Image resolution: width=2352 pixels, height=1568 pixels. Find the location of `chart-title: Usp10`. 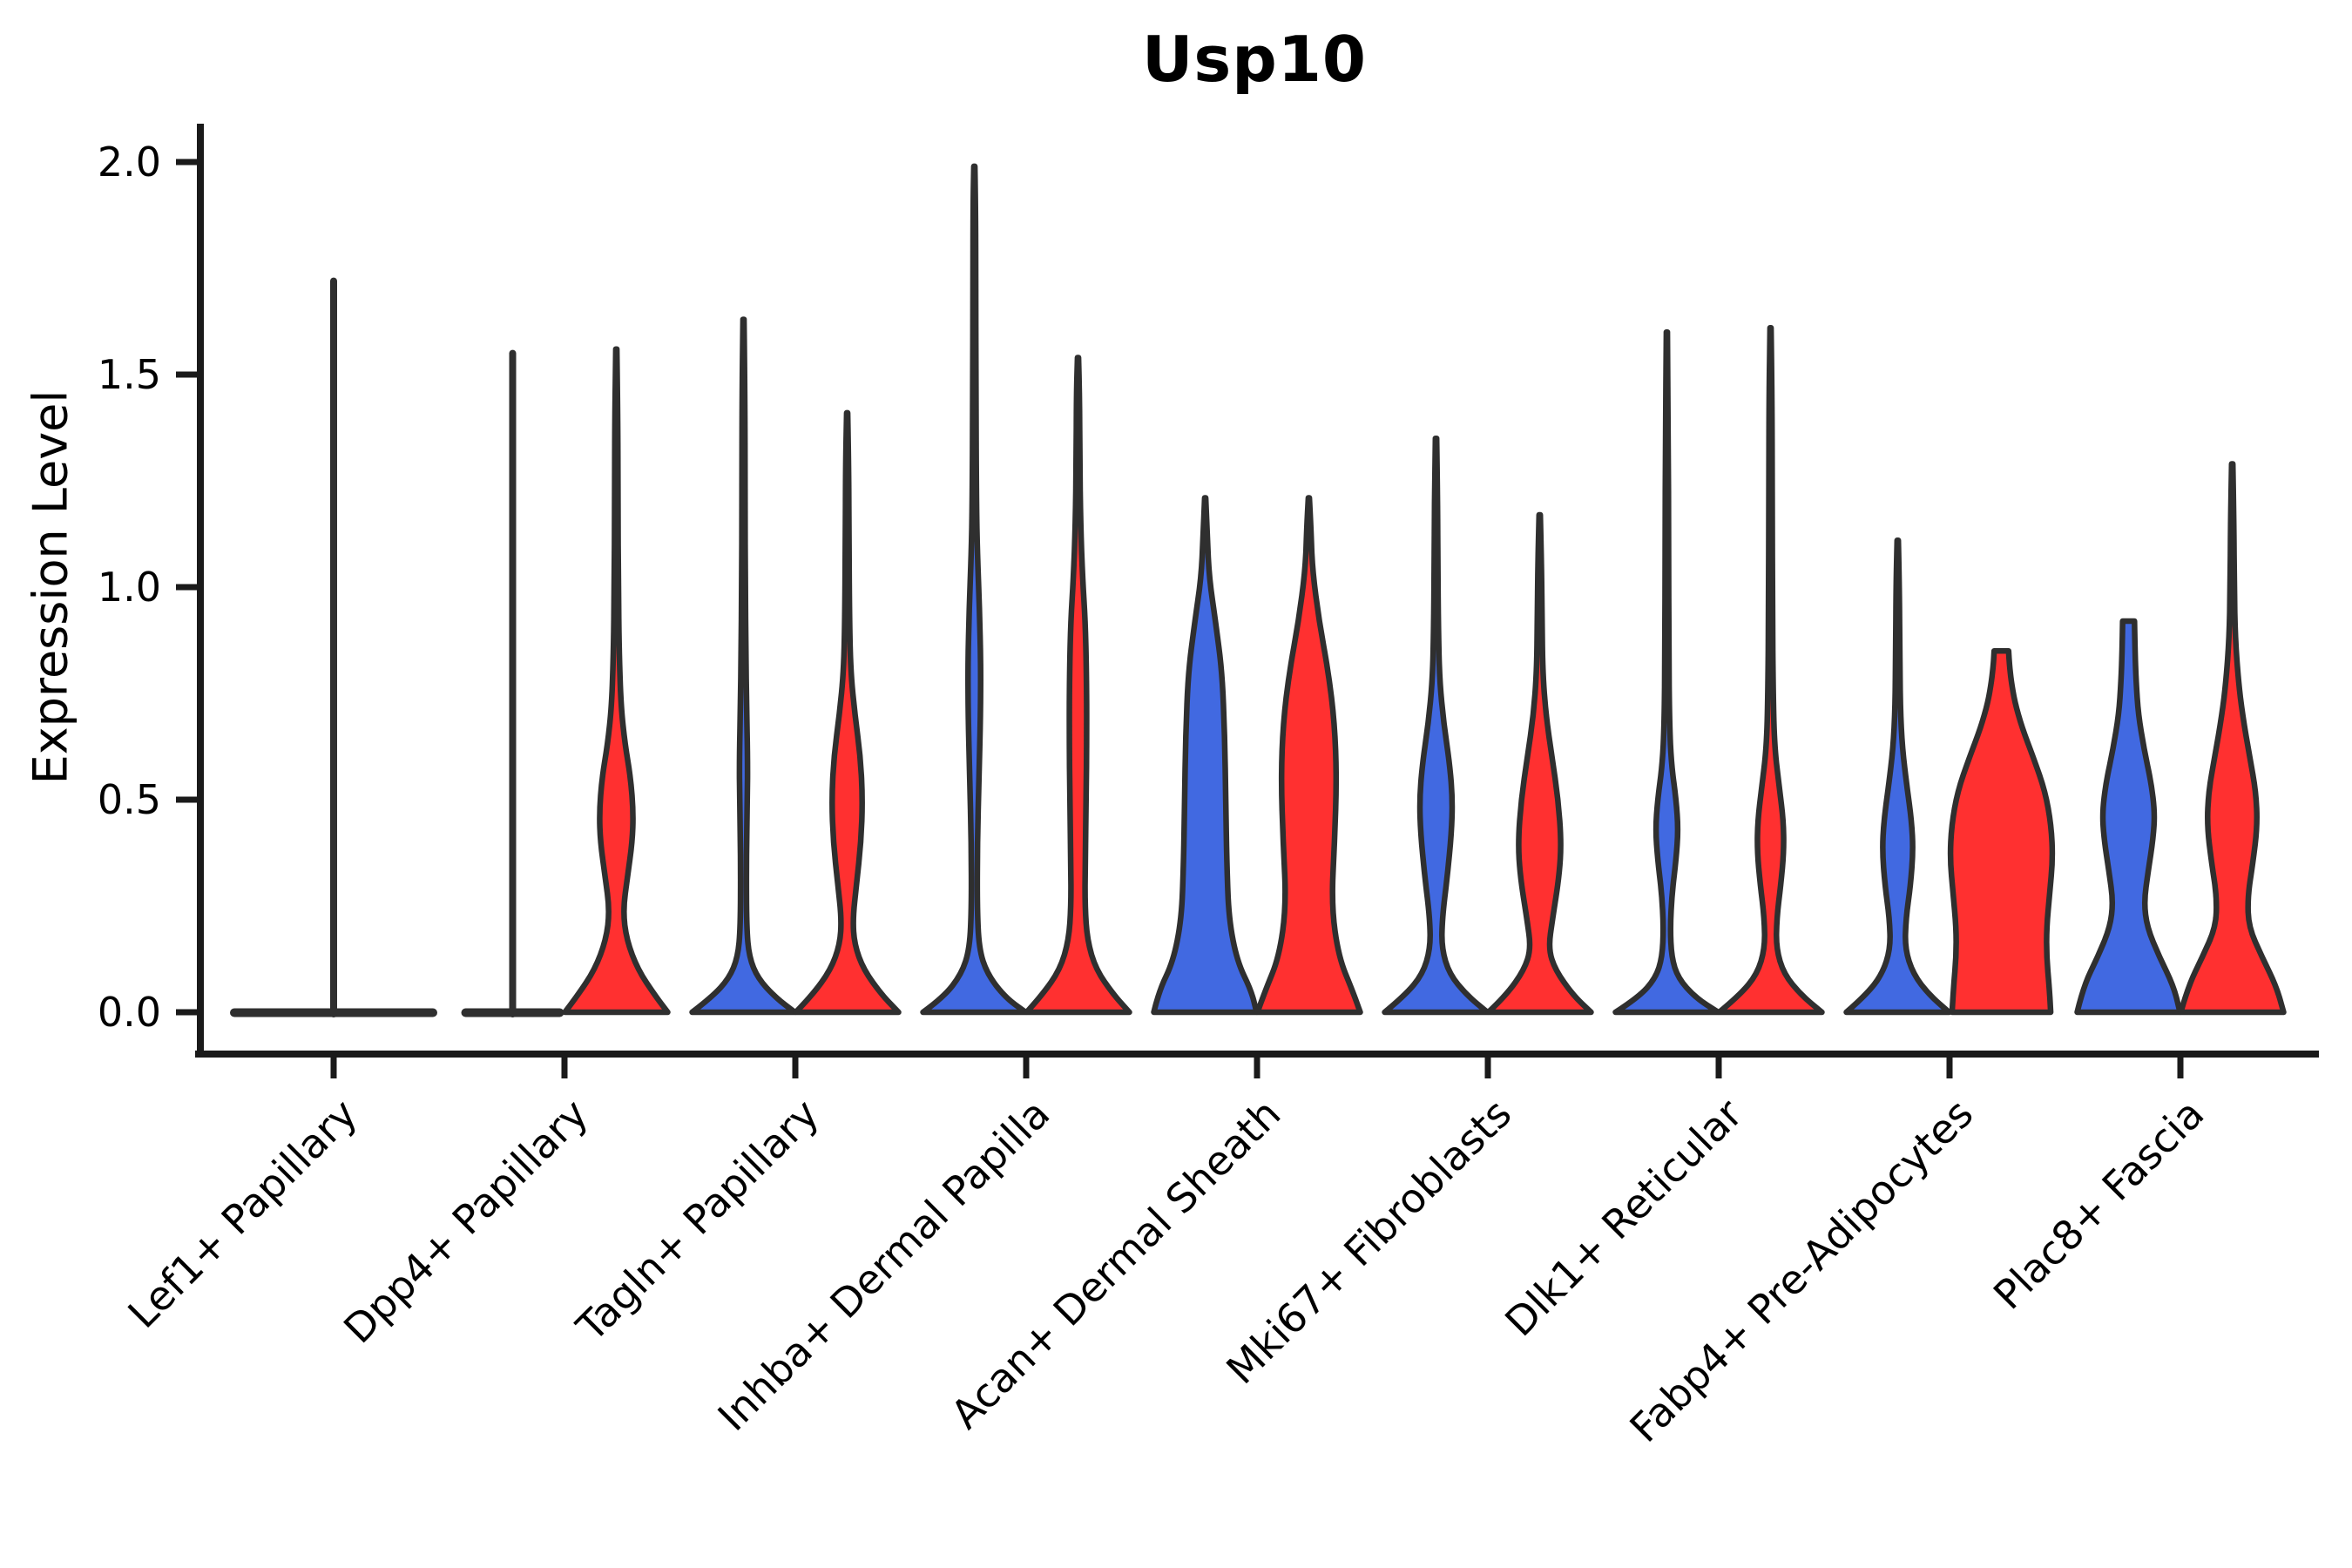

chart-title: Usp10 is located at coordinates (1254, 59).